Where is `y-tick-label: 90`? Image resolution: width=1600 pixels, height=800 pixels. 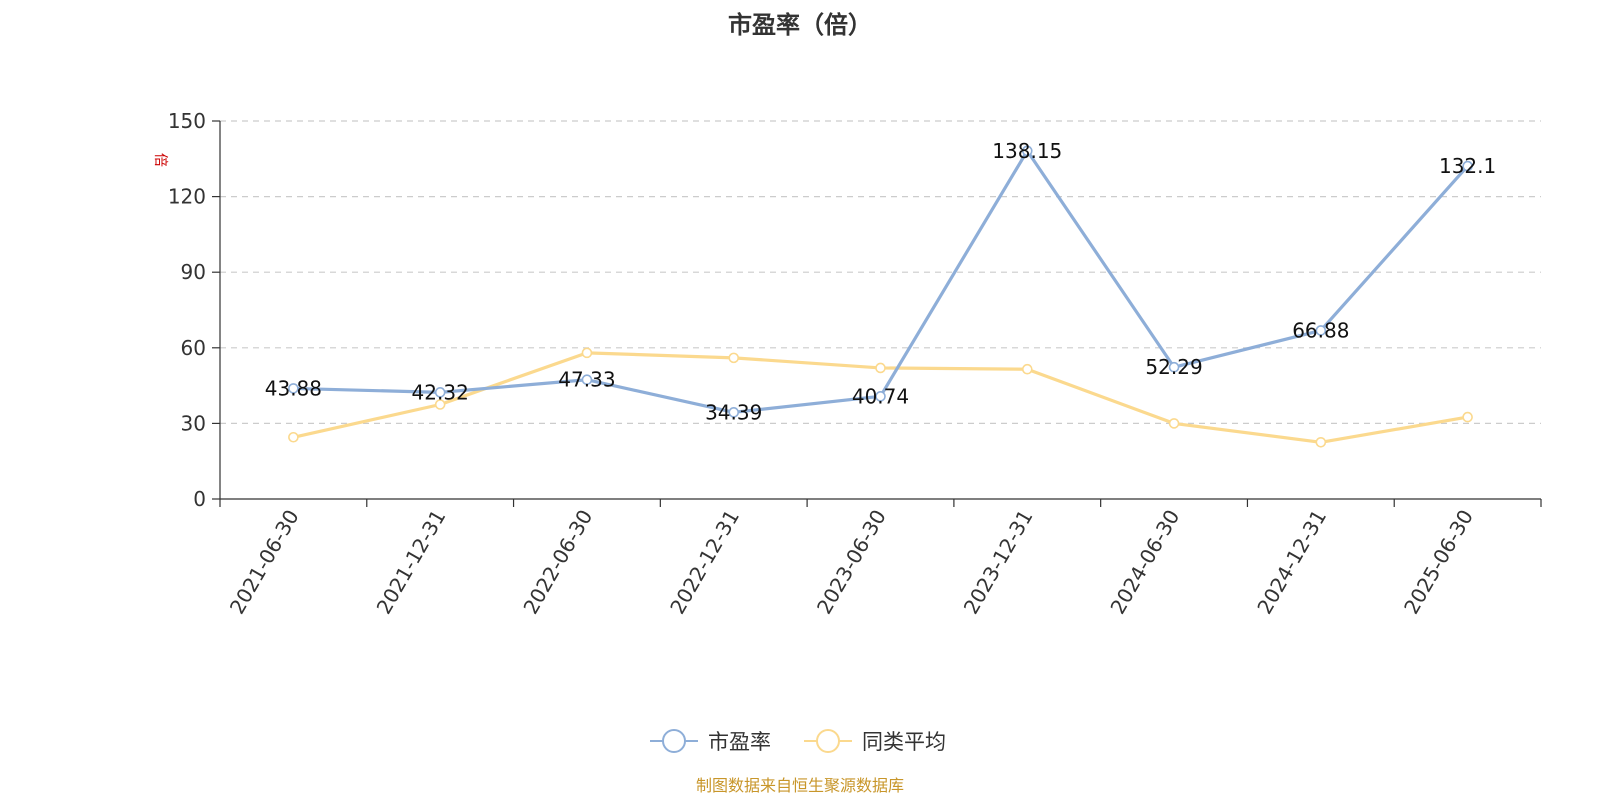
y-tick-label: 90 is located at coordinates (193, 272).